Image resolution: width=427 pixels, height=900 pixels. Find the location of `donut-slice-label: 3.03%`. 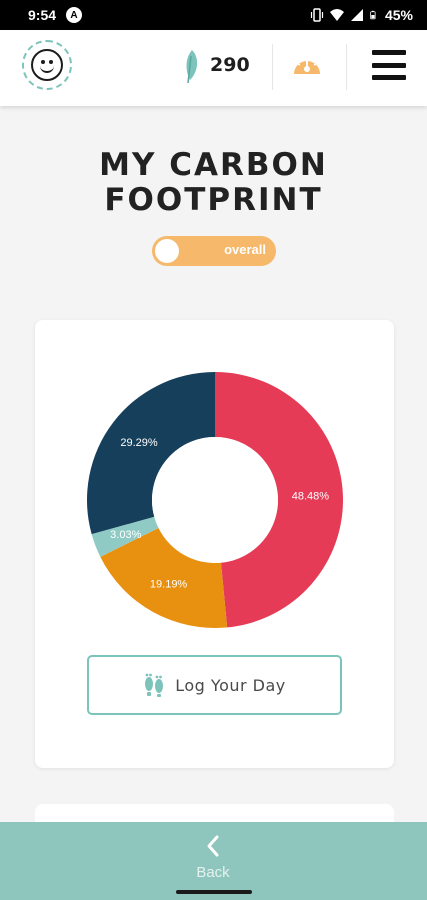

donut-slice-label: 3.03% is located at coordinates (125, 535).